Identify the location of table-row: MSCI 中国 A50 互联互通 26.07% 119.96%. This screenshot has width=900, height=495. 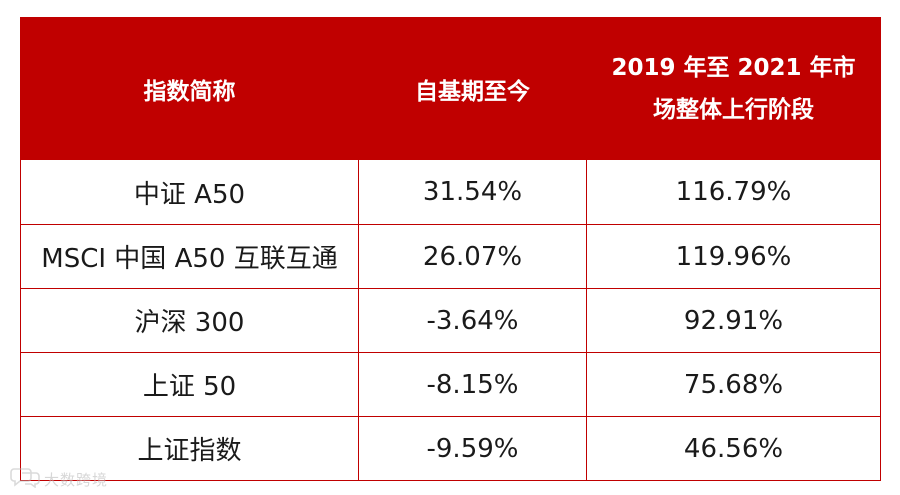
(450, 256).